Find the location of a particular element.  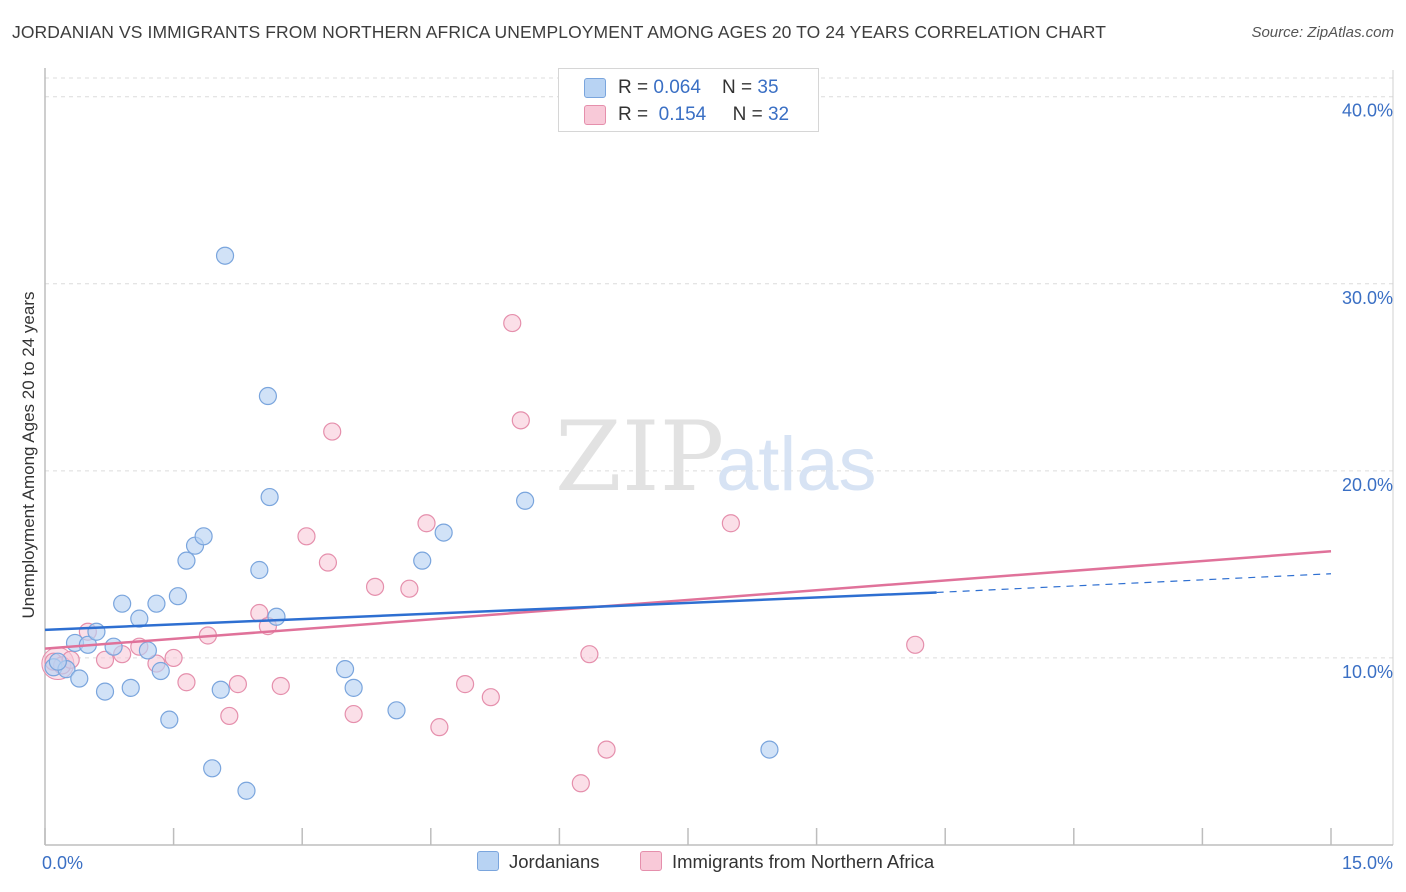

legend-r-value: 0.064 is located at coordinates (677, 87).